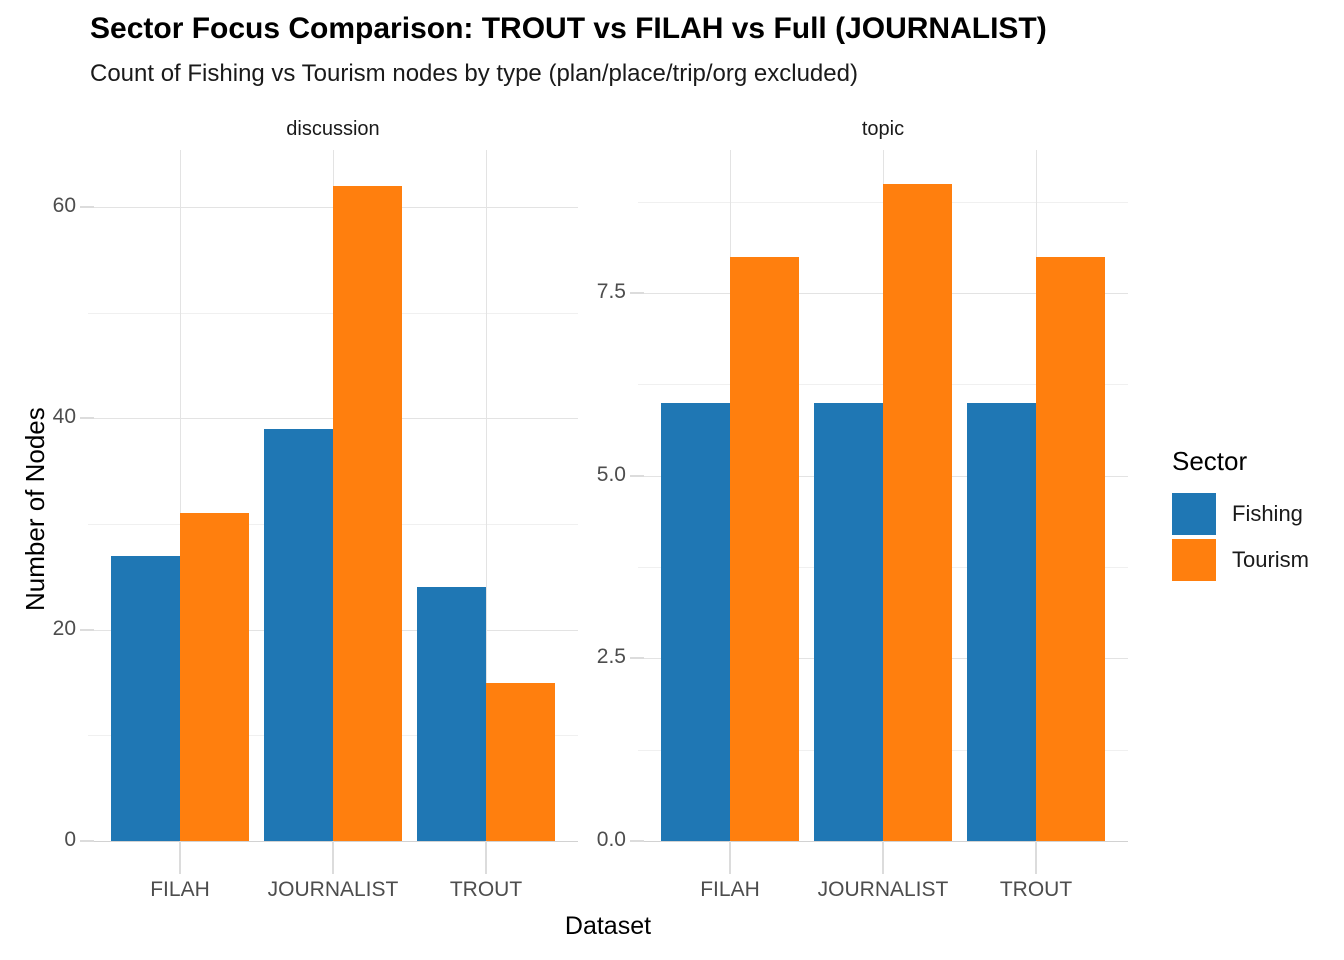 This screenshot has width=1344, height=960. What do you see at coordinates (1210, 461) in the screenshot?
I see `legend-title: Sector` at bounding box center [1210, 461].